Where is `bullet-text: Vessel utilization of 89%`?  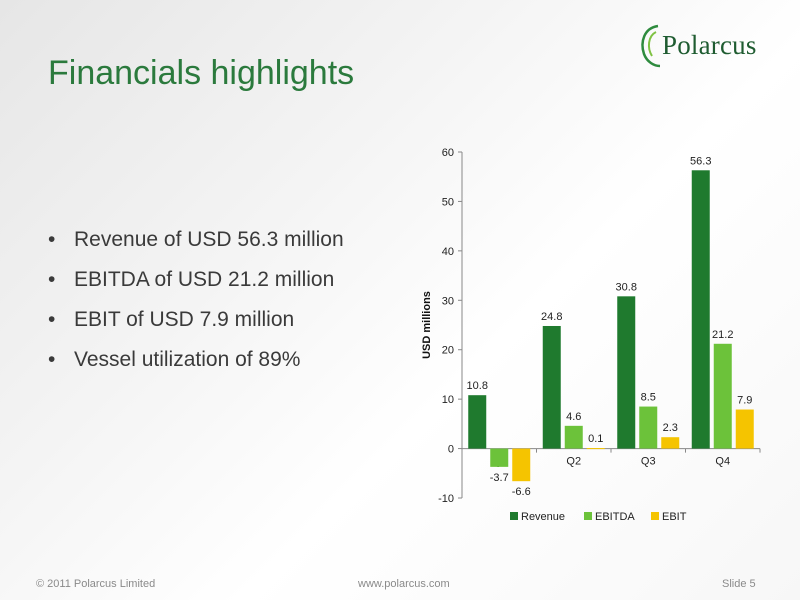
bullet-text: Vessel utilization of 89% is located at coordinates (187, 359).